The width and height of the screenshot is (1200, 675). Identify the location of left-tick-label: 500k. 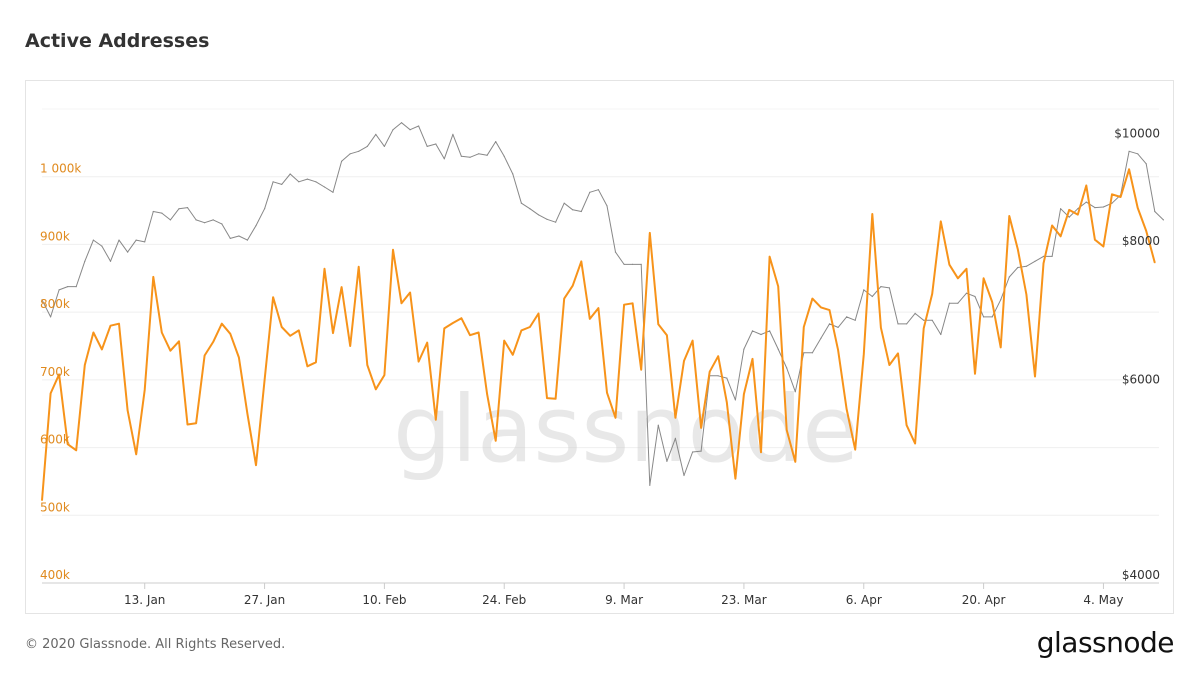
(55, 507).